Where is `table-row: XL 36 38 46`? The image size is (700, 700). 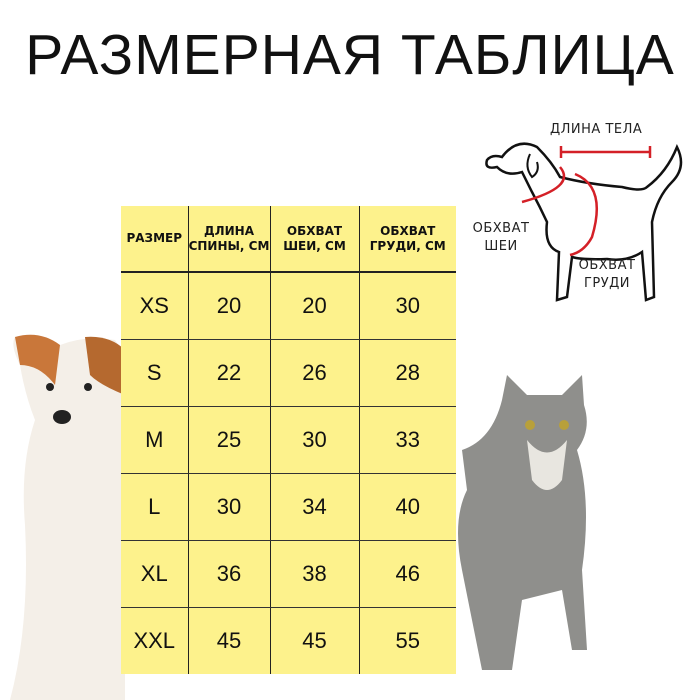
table-row: XL 36 38 46 is located at coordinates (288, 574).